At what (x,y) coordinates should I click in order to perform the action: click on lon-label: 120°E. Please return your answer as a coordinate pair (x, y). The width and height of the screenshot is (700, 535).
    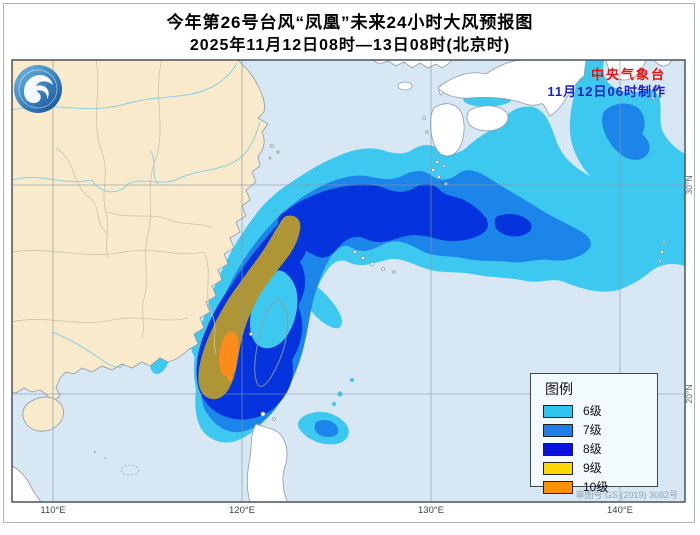
    Looking at the image, I should click on (242, 510).